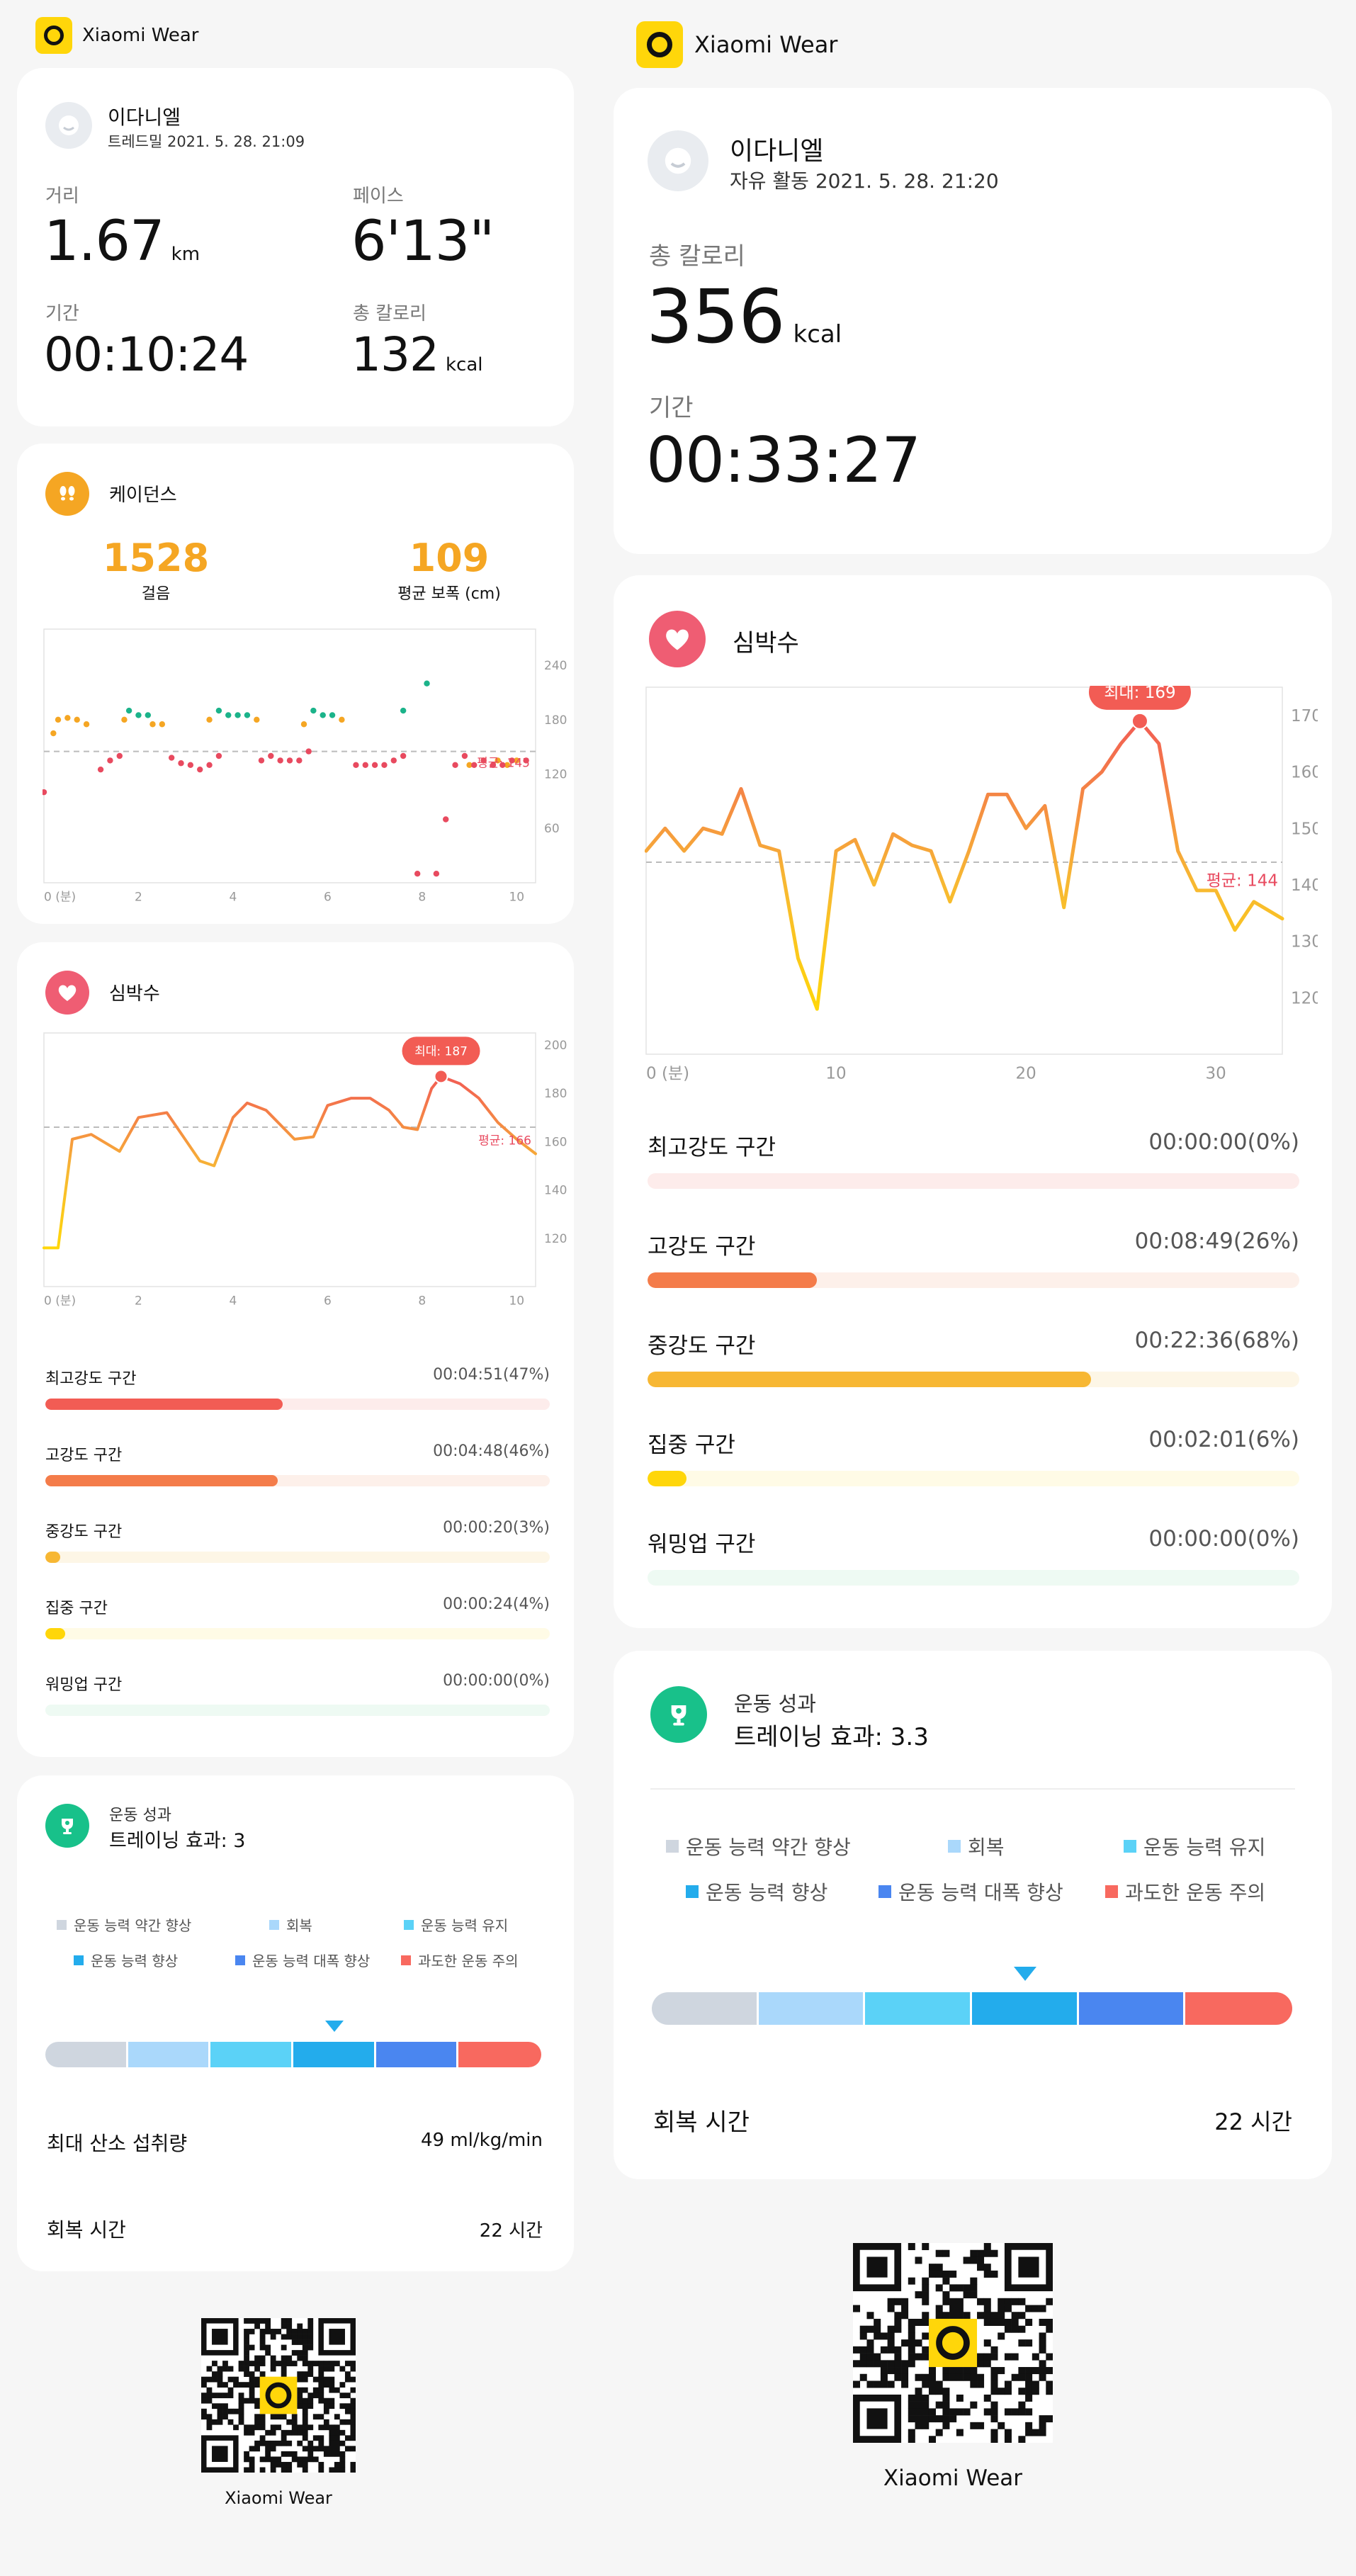 This screenshot has width=1356, height=2576. Describe the element at coordinates (206, 141) in the screenshot. I see `activity-subtitle: 트레드밀 2021. 5. 28. 21:09` at that location.